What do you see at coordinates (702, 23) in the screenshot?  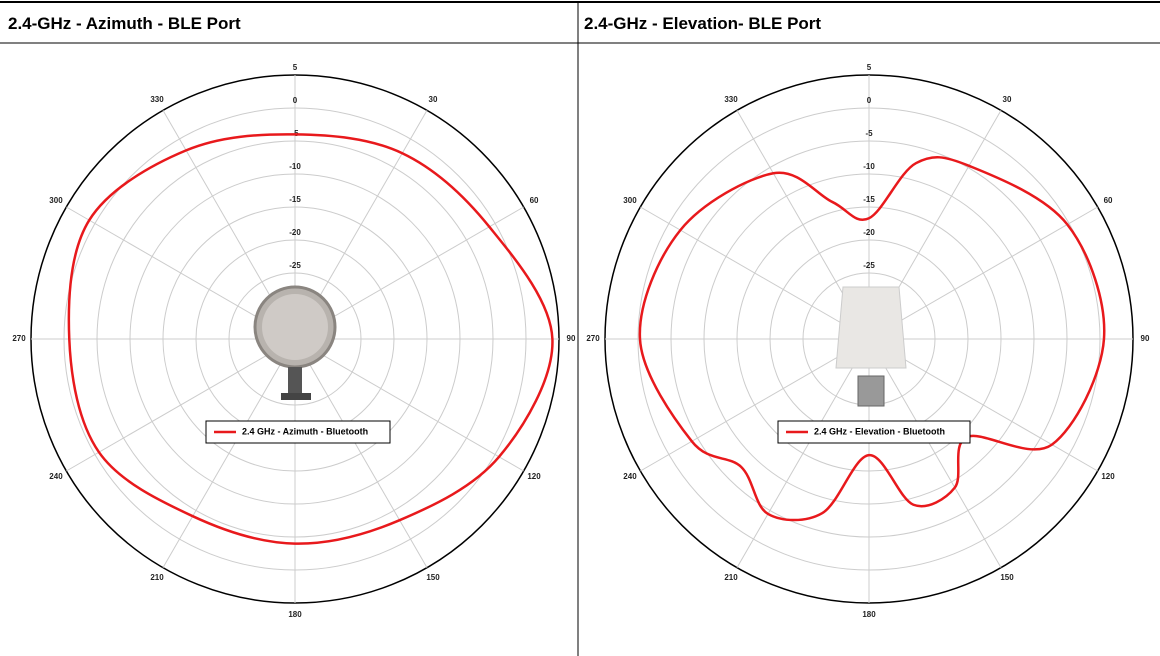 I see `panel-title: 2.4-GHz - Elevation- BLE Port` at bounding box center [702, 23].